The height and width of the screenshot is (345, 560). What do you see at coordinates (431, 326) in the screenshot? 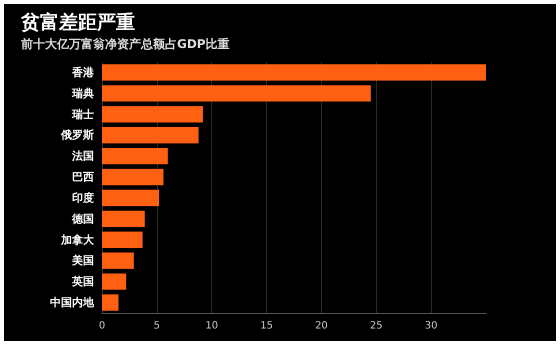
I see `x-tick-label: 30` at bounding box center [431, 326].